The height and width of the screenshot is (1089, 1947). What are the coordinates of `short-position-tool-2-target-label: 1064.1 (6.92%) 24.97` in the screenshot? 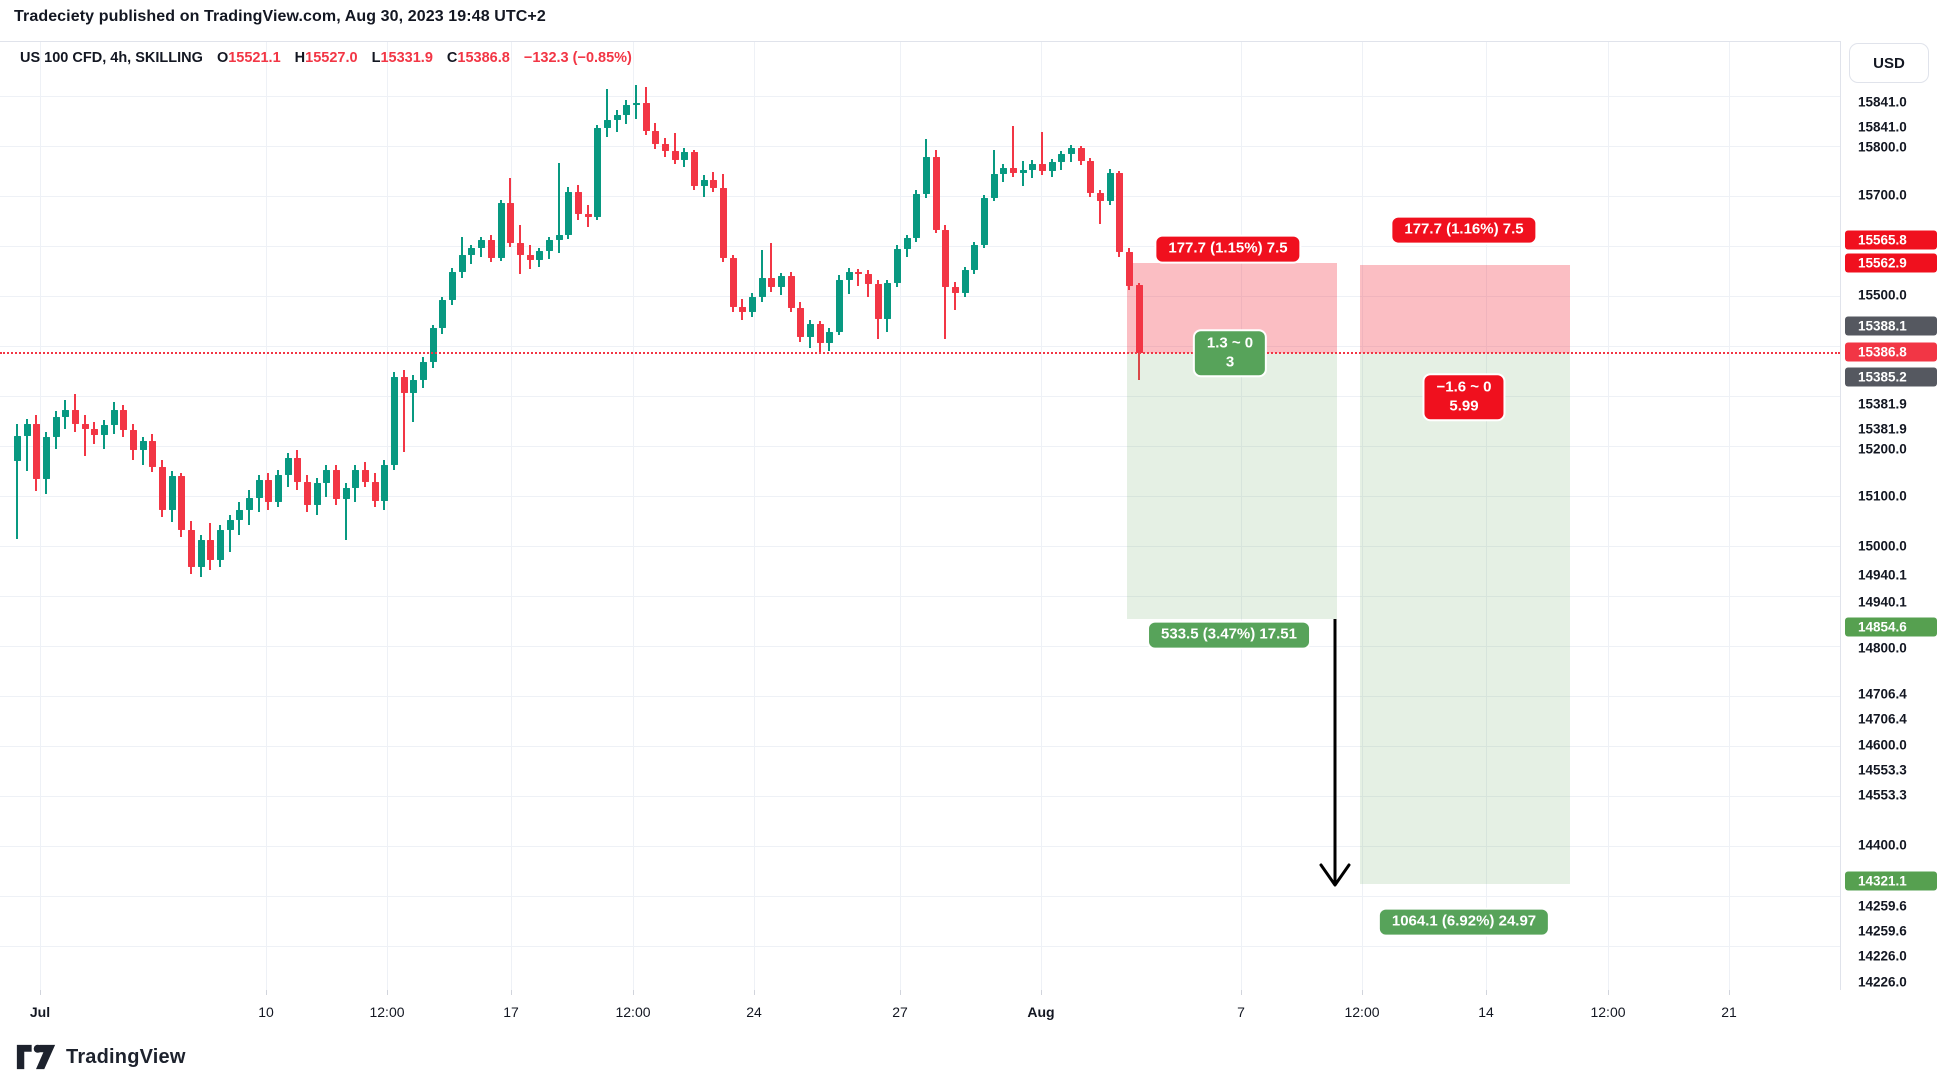 It's located at (1464, 922).